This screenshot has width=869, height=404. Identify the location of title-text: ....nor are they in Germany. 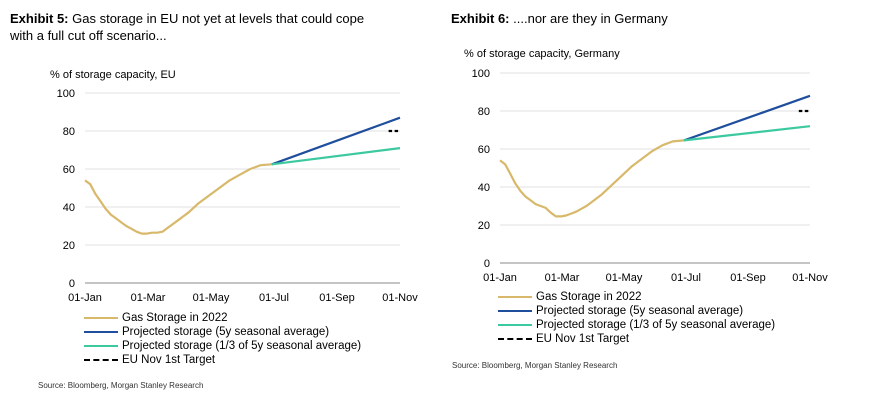
(590, 18).